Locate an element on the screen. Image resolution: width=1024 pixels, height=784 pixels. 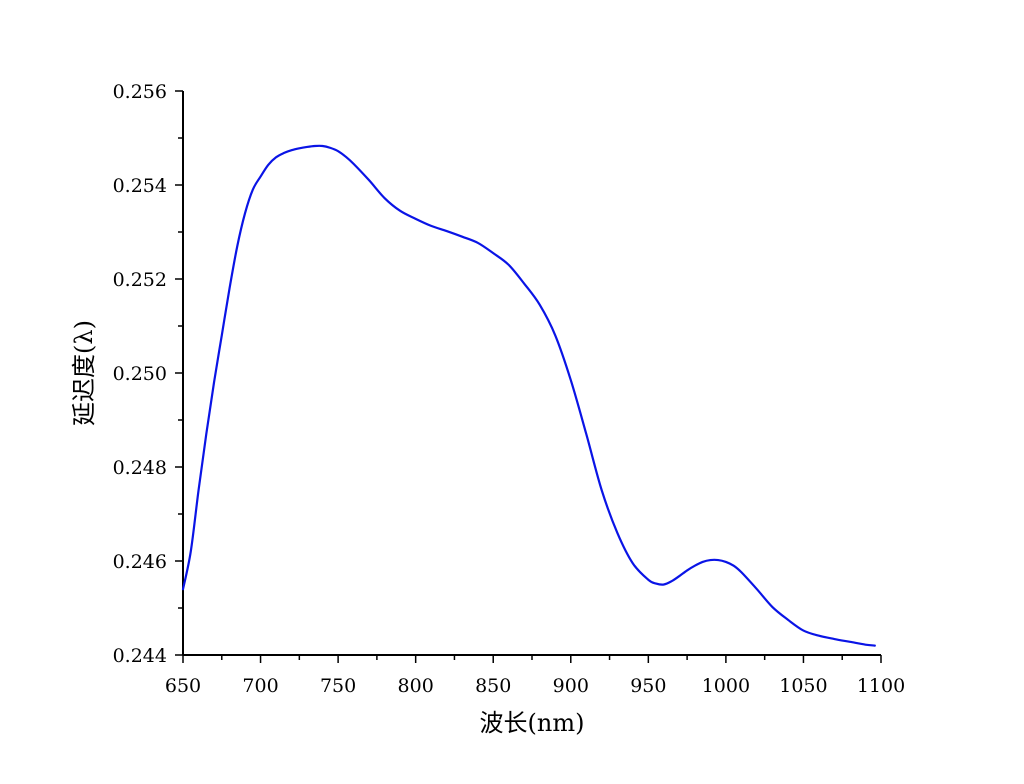
x-tick-label: 700 is located at coordinates (260, 686).